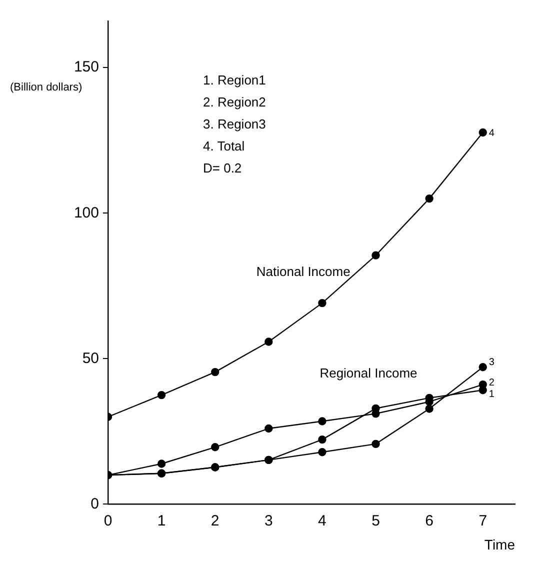 The width and height of the screenshot is (538, 566). What do you see at coordinates (224, 146) in the screenshot?
I see `annotation: 4. Total` at bounding box center [224, 146].